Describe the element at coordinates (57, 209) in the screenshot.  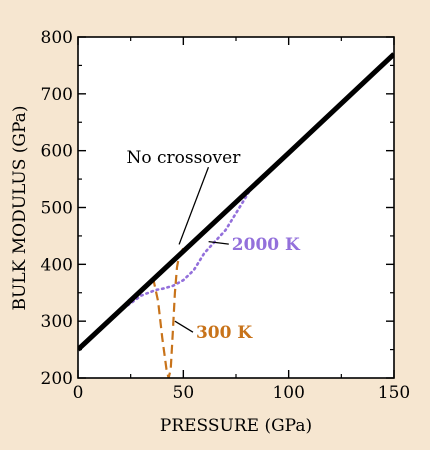
I see `y-tick-label: 500` at that location.